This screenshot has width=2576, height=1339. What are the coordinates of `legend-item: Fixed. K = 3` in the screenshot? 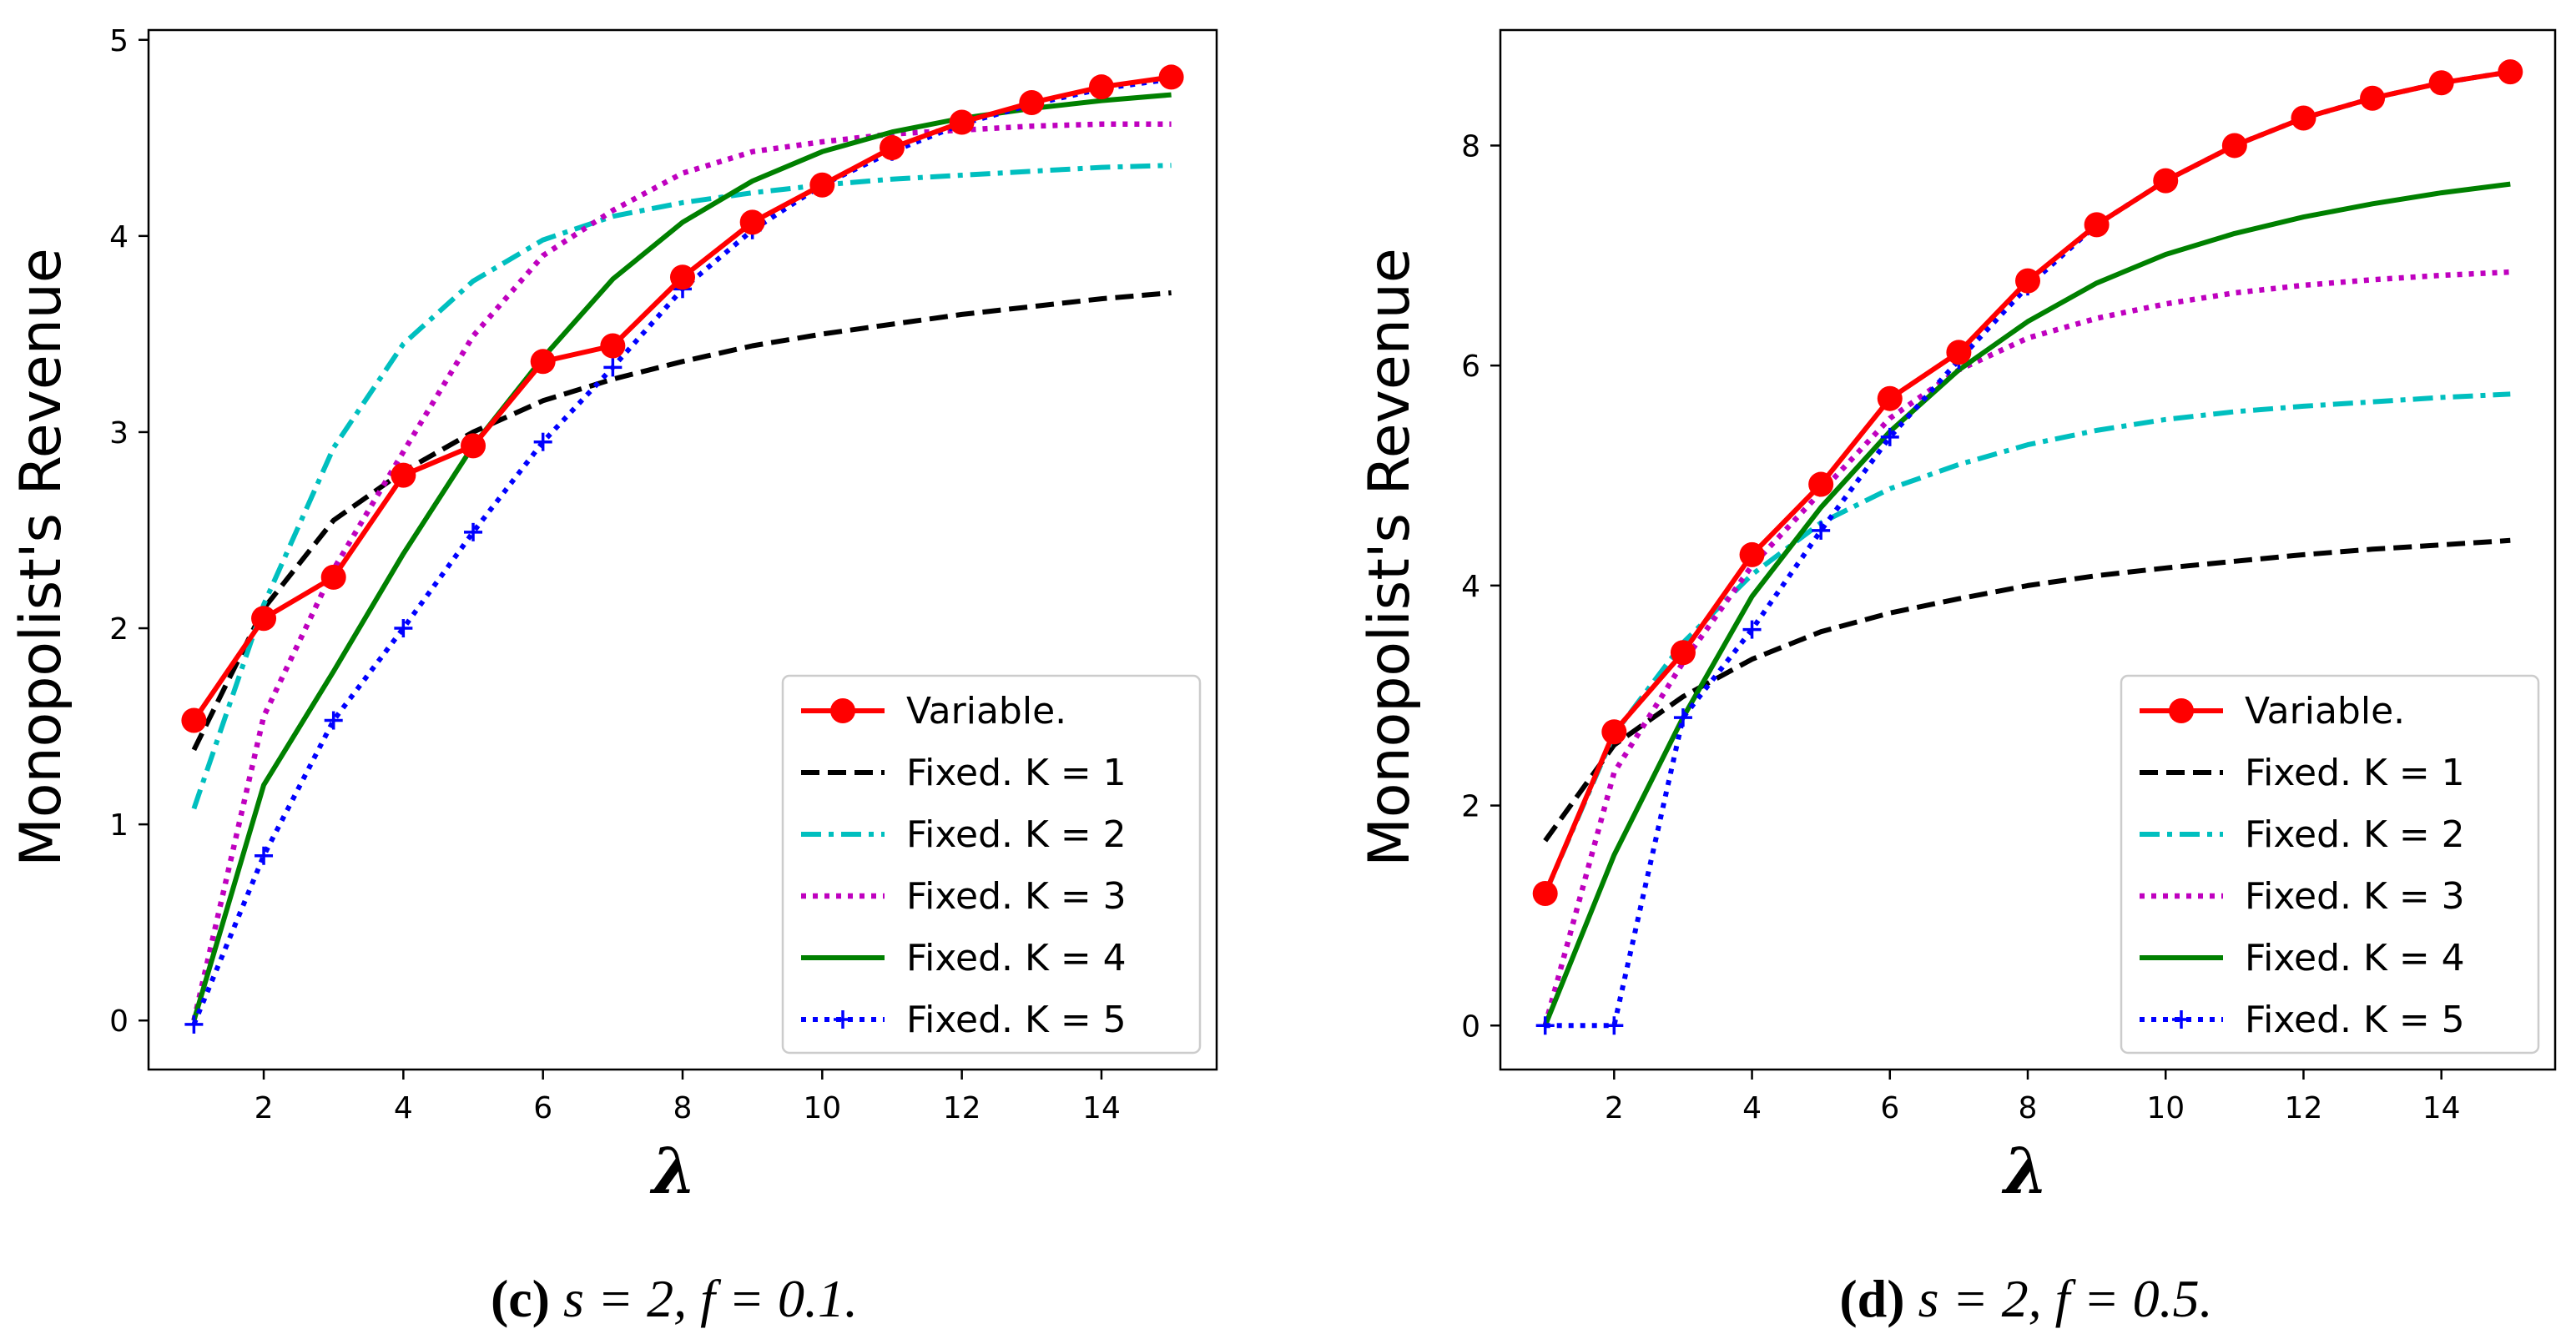 It's located at (2302, 896).